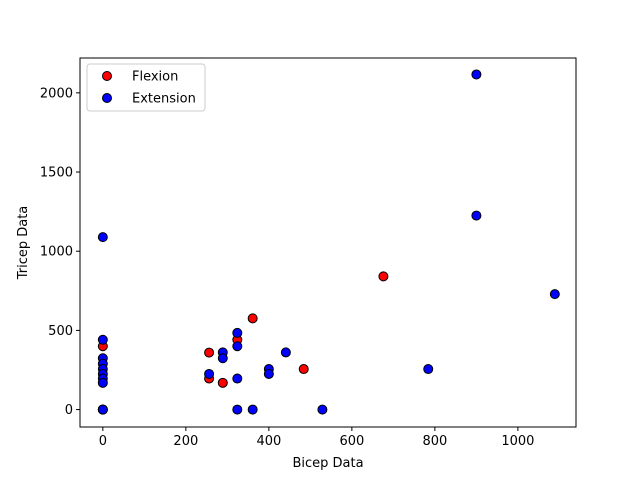 The image size is (640, 485). Describe the element at coordinates (56, 252) in the screenshot. I see `y-tick-label-2: 1000` at that location.